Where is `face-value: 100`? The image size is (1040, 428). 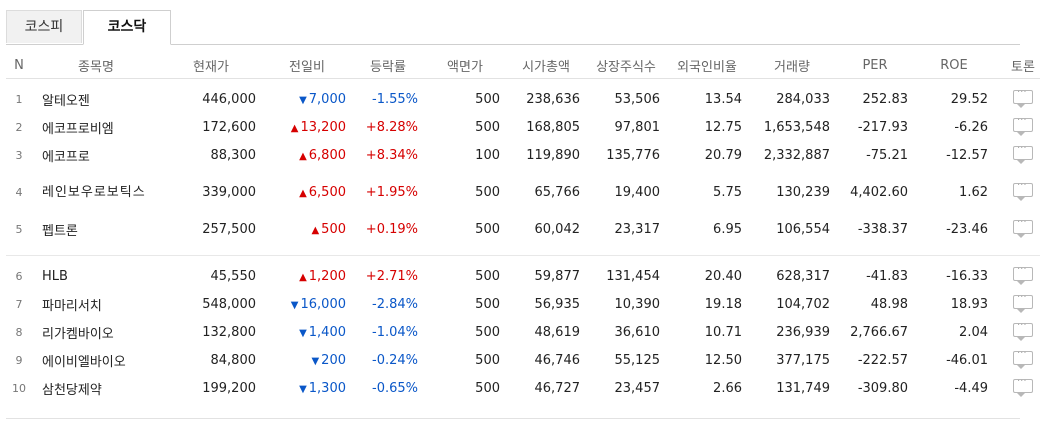 face-value: 100 is located at coordinates (487, 155).